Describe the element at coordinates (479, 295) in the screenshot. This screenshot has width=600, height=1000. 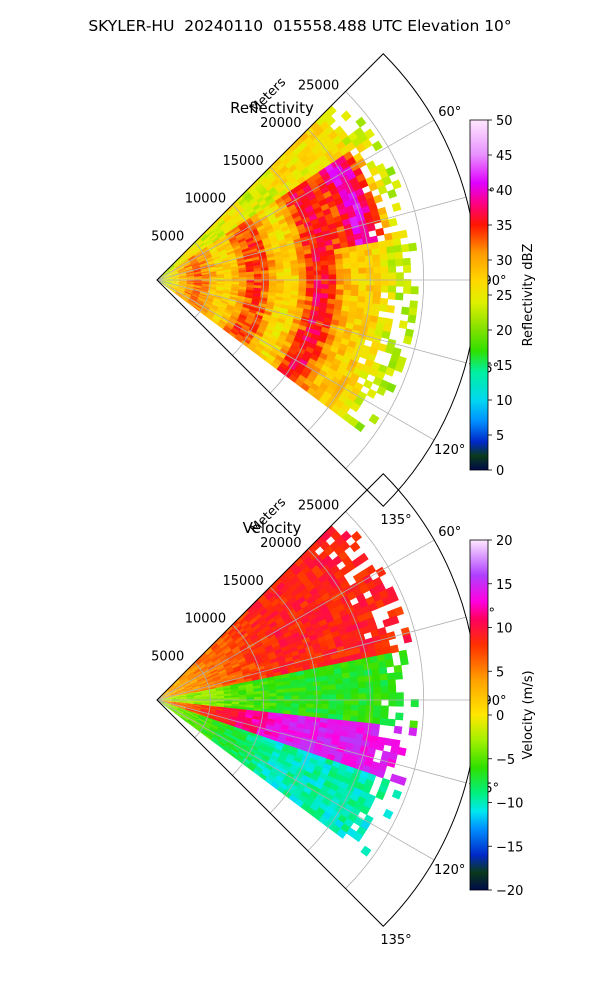
I see `reflectivity-colorbar` at that location.